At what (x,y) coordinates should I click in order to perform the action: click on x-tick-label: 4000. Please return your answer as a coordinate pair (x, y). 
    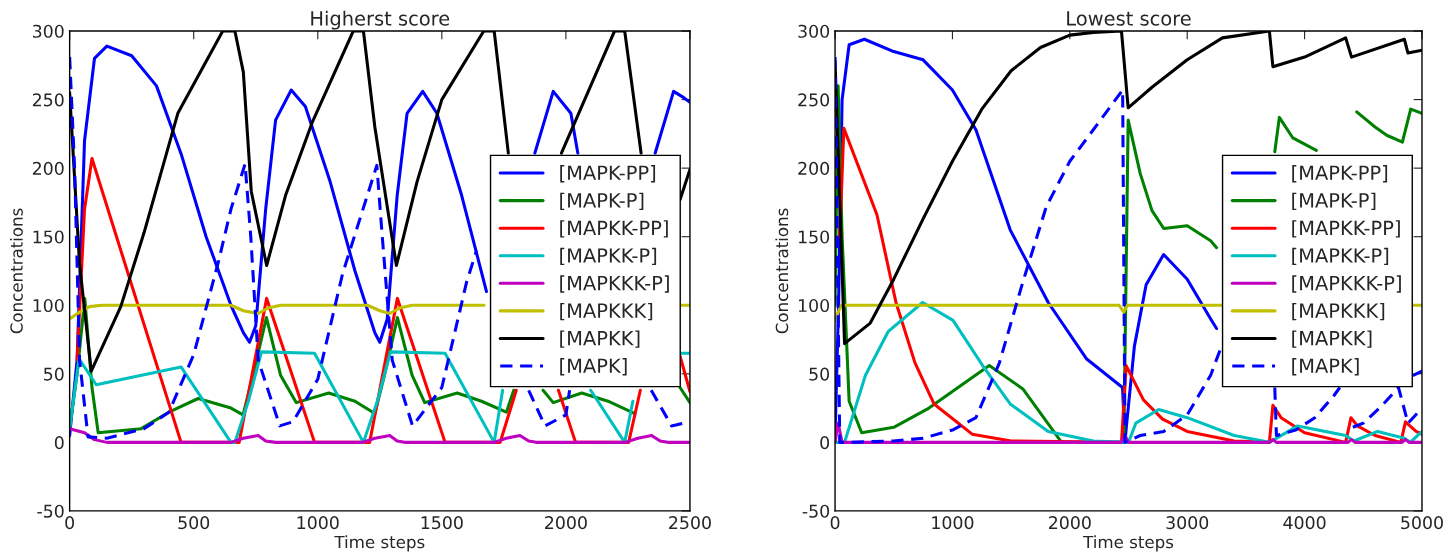
    Looking at the image, I should click on (1304, 523).